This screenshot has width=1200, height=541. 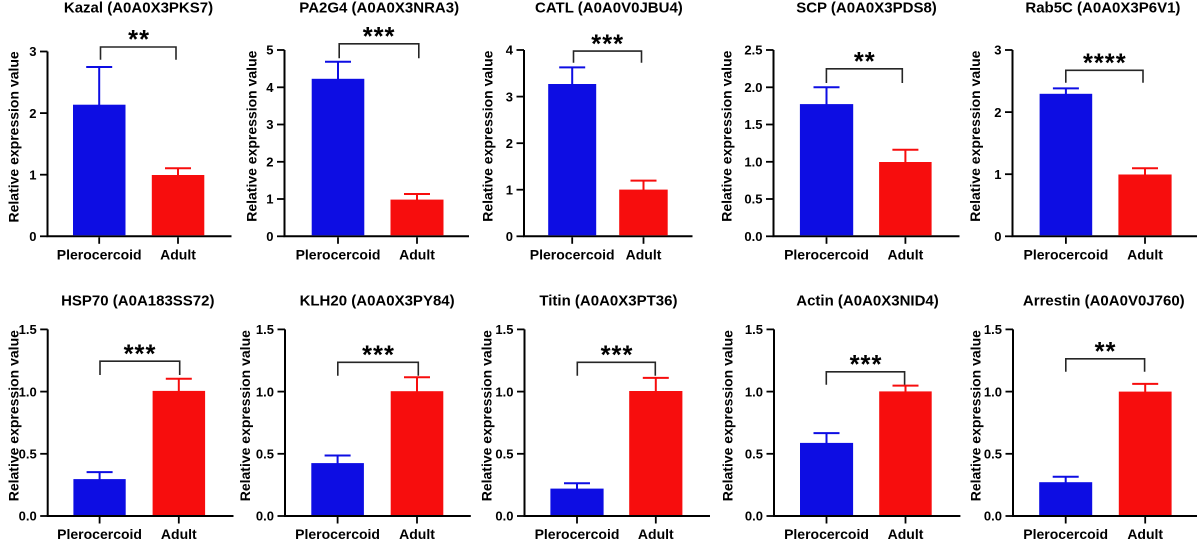 I want to click on svg-text: Kazal (A0A0X3PKS7), so click(x=138, y=8).